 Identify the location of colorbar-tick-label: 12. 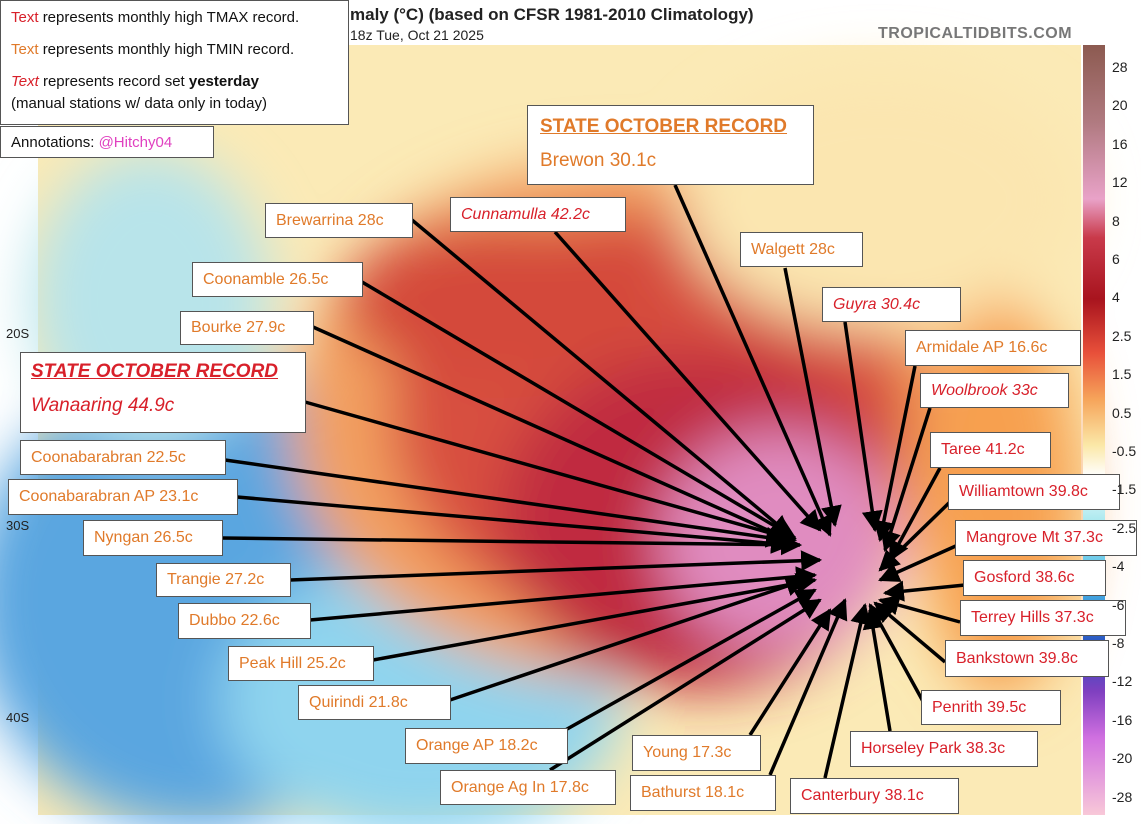
(1120, 182).